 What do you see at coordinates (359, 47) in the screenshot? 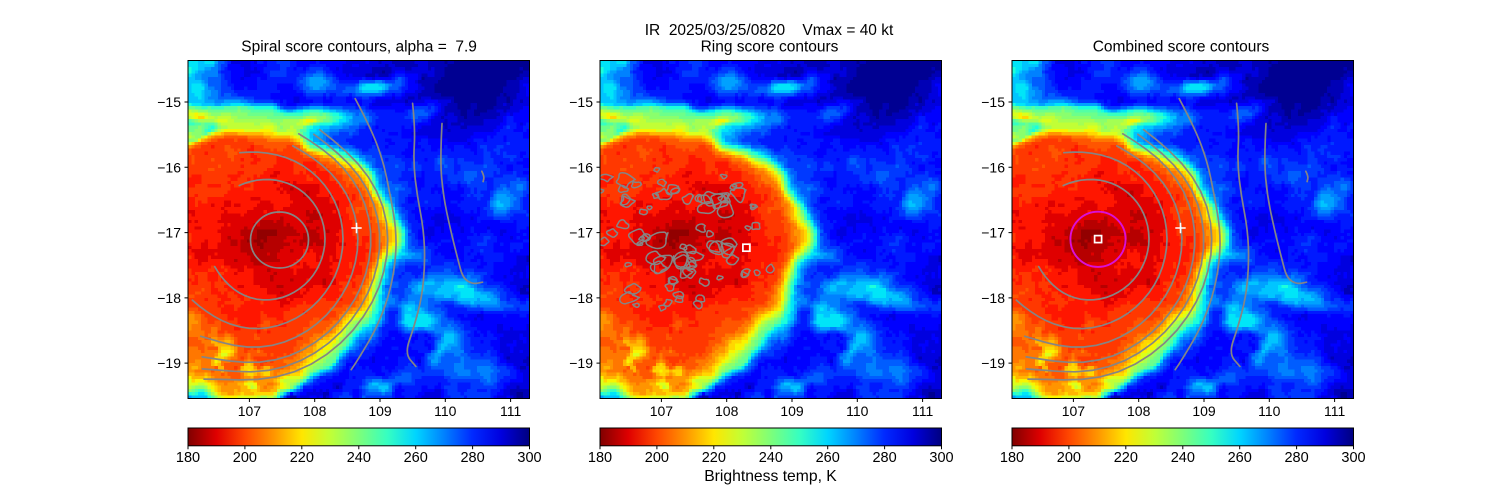
I see `svg-text:Spiral score contours, alpha =: Spiral score contours, alpha = 7.9` at bounding box center [359, 47].